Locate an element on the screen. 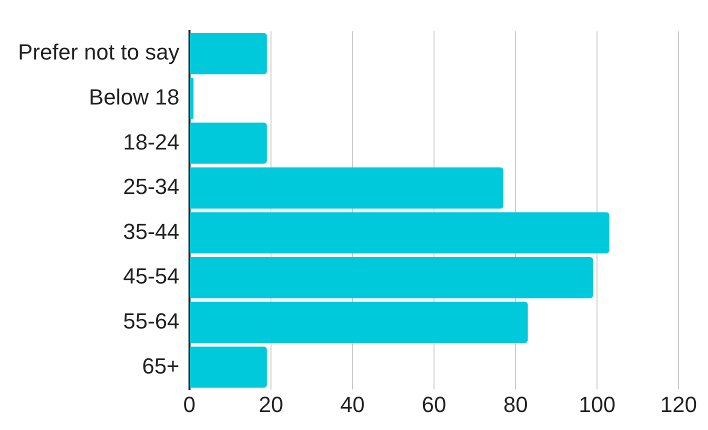  x-tick-label: 60 is located at coordinates (434, 404).